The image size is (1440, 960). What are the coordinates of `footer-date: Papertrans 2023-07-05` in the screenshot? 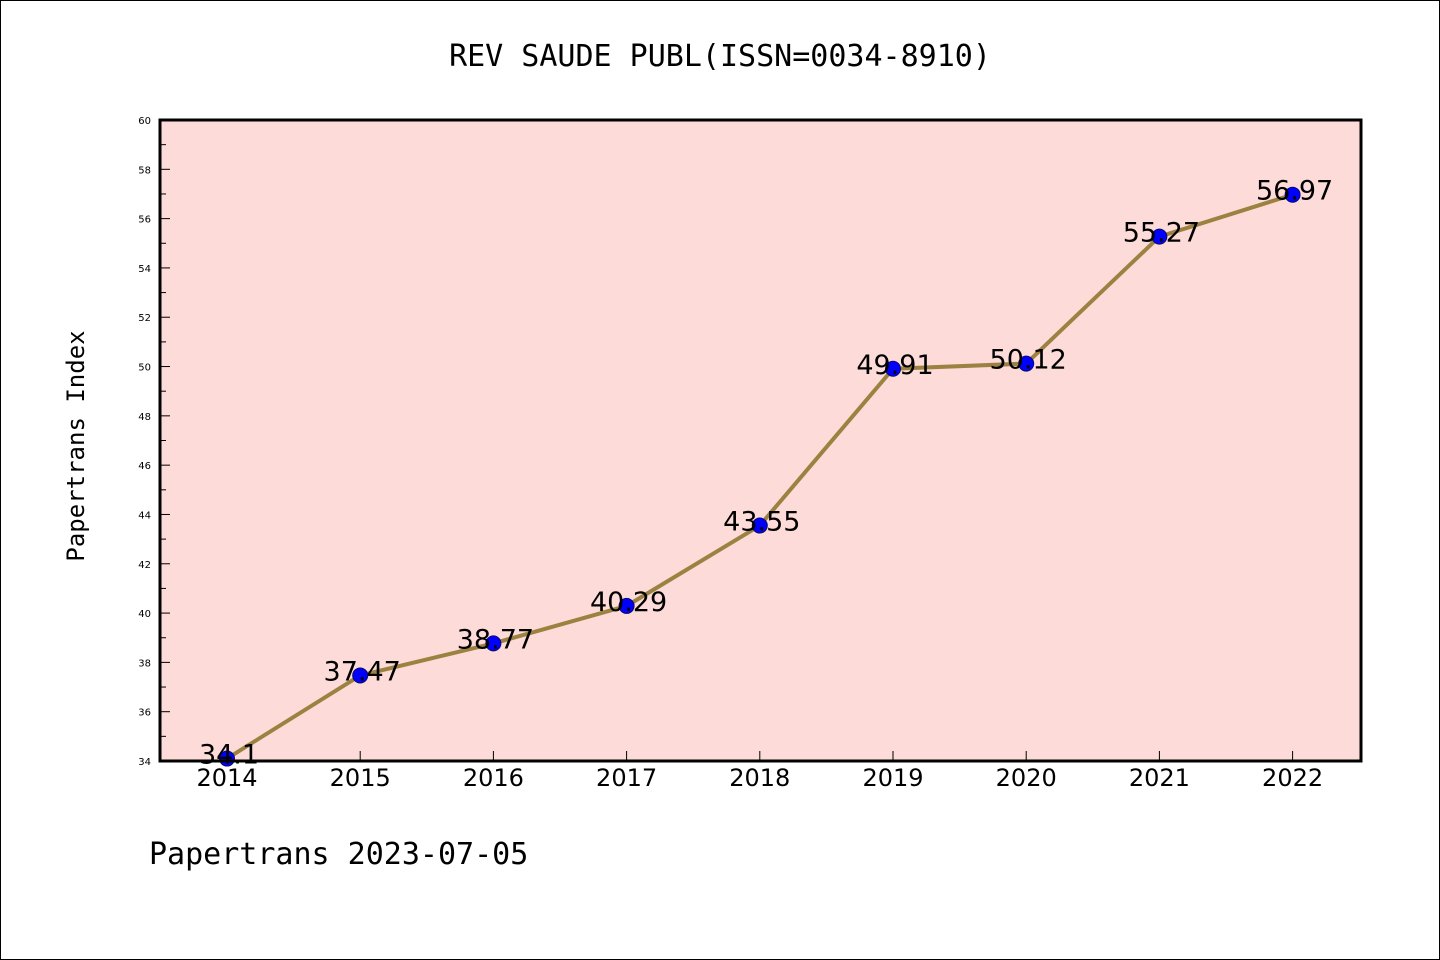 It's located at (338, 854).